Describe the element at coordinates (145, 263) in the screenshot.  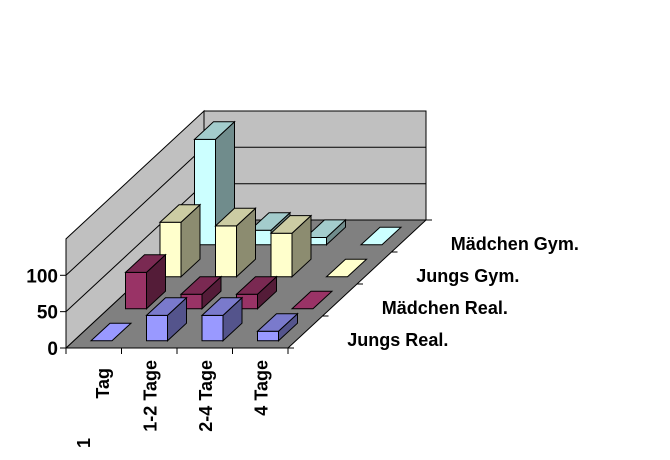
I see `bar-s1-c0-top` at that location.